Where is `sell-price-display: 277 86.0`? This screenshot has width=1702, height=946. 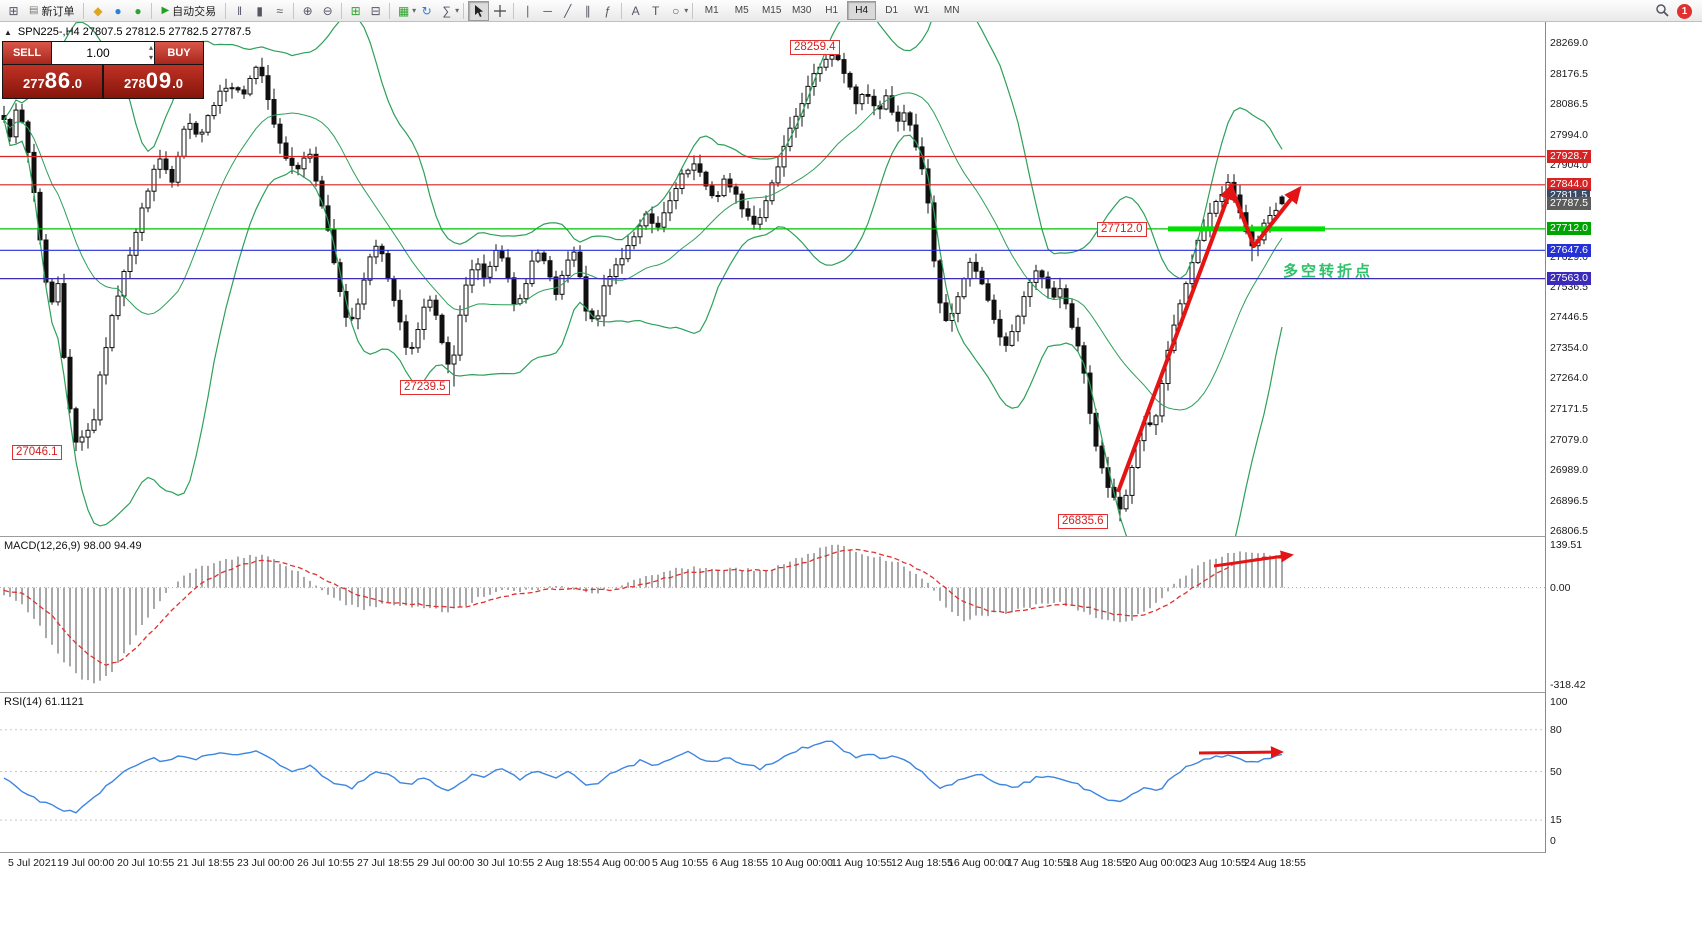 sell-price-display: 277 86.0 is located at coordinates (52, 81).